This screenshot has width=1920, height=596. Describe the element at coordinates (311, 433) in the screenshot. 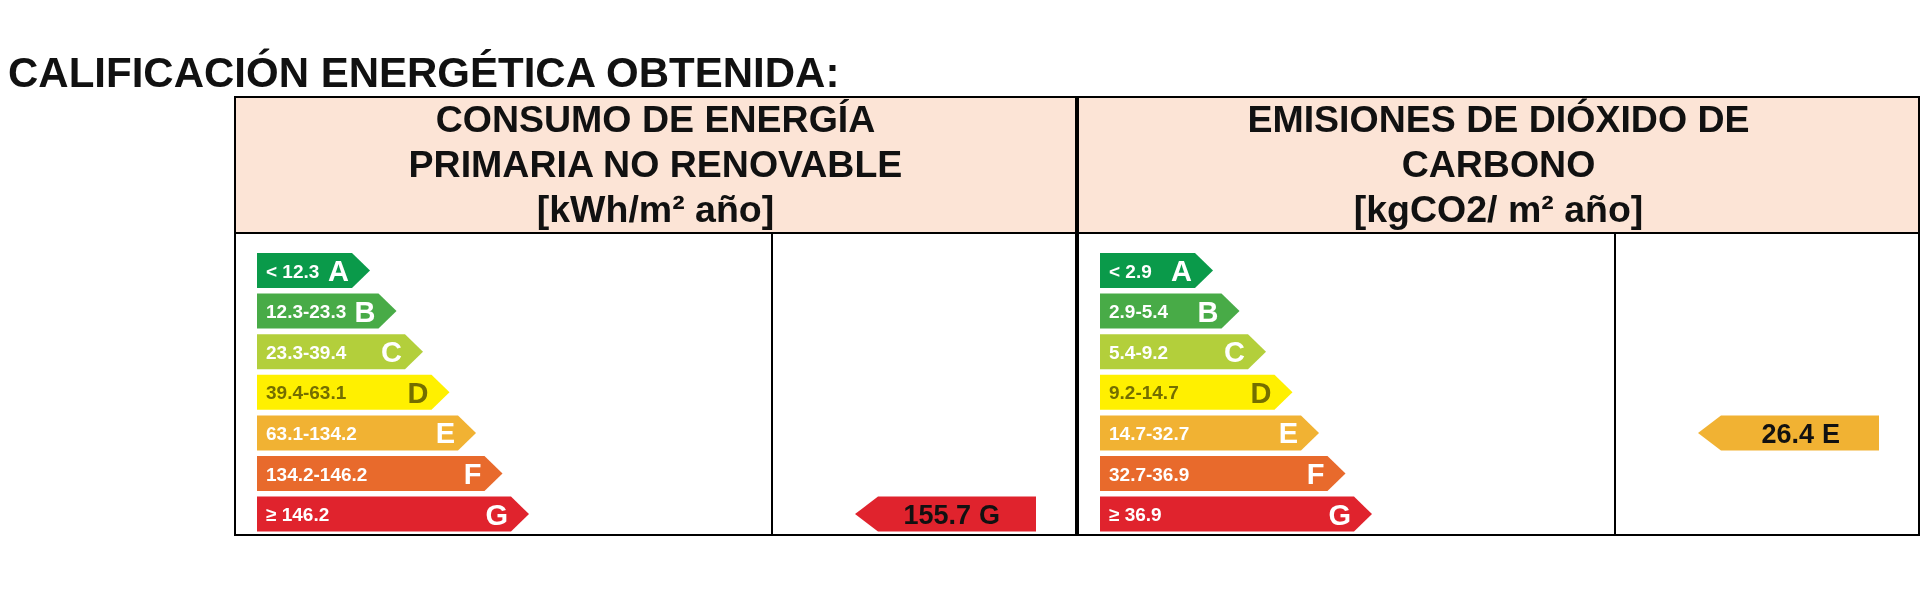

I see `category-label: 63.1-134.2` at that location.